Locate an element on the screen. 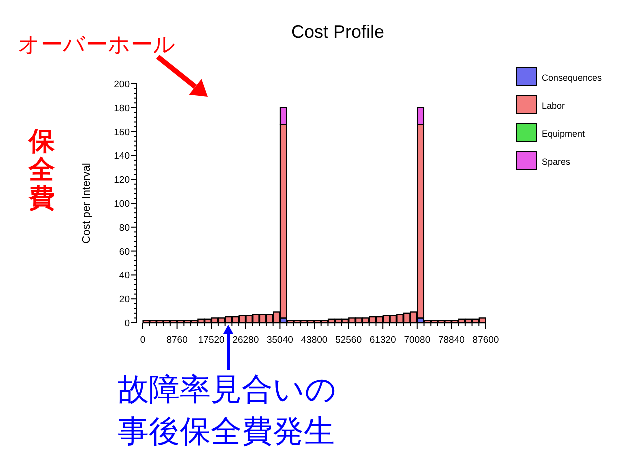  x-tick-label: 61320 is located at coordinates (383, 340).